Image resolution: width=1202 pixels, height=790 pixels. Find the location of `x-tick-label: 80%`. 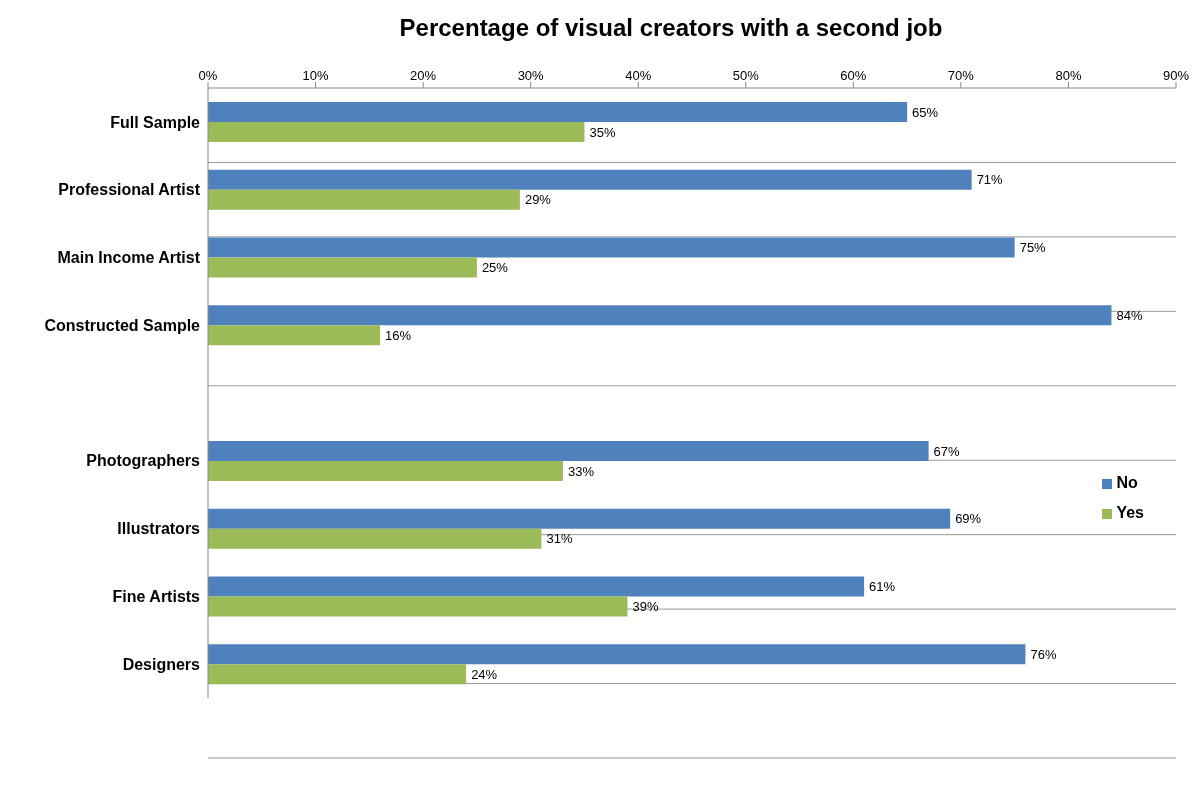

x-tick-label: 80% is located at coordinates (1068, 75).